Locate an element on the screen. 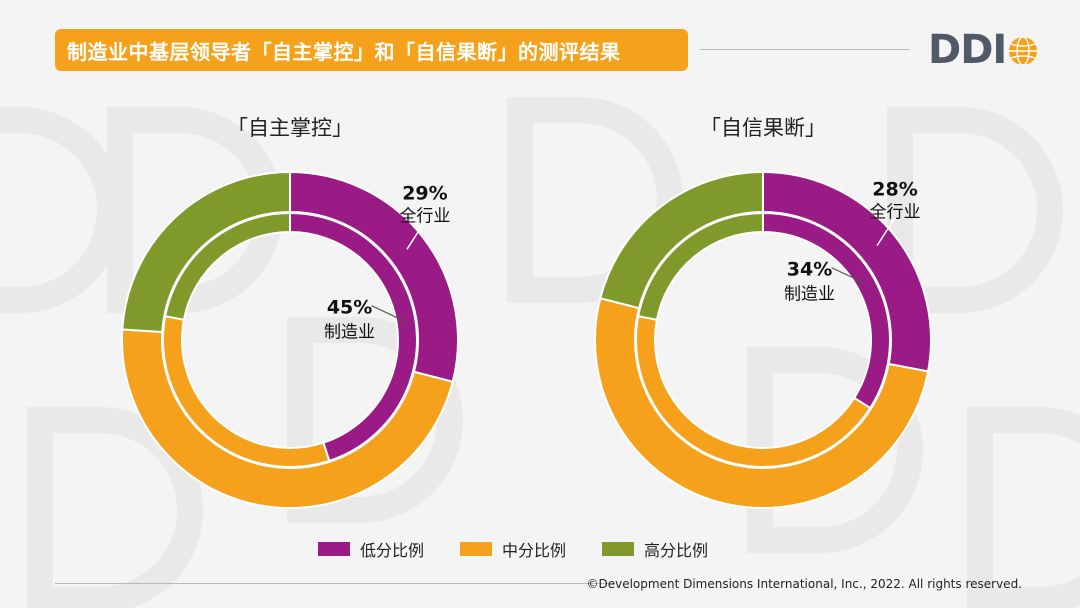  chart-title-autonomy: 「自主掌控」 is located at coordinates (290, 128).